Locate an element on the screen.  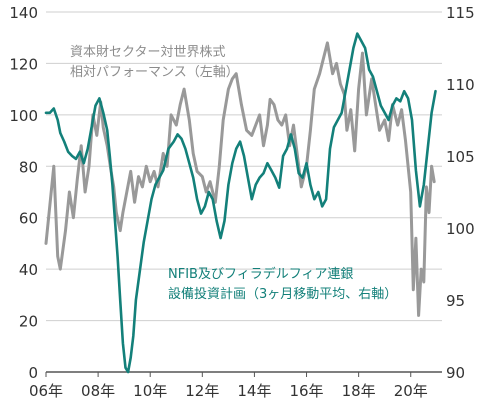
series-label-left-line-1: 資本財セクター対世界株式 is located at coordinates (147, 52).